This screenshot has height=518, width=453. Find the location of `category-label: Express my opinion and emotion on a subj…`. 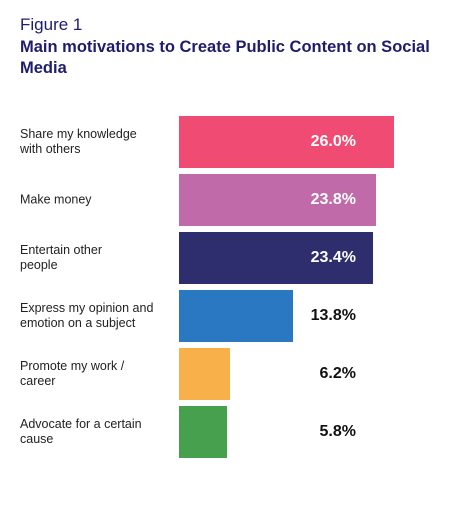

category-label: Express my opinion and emotion on a subj… is located at coordinates (87, 315).